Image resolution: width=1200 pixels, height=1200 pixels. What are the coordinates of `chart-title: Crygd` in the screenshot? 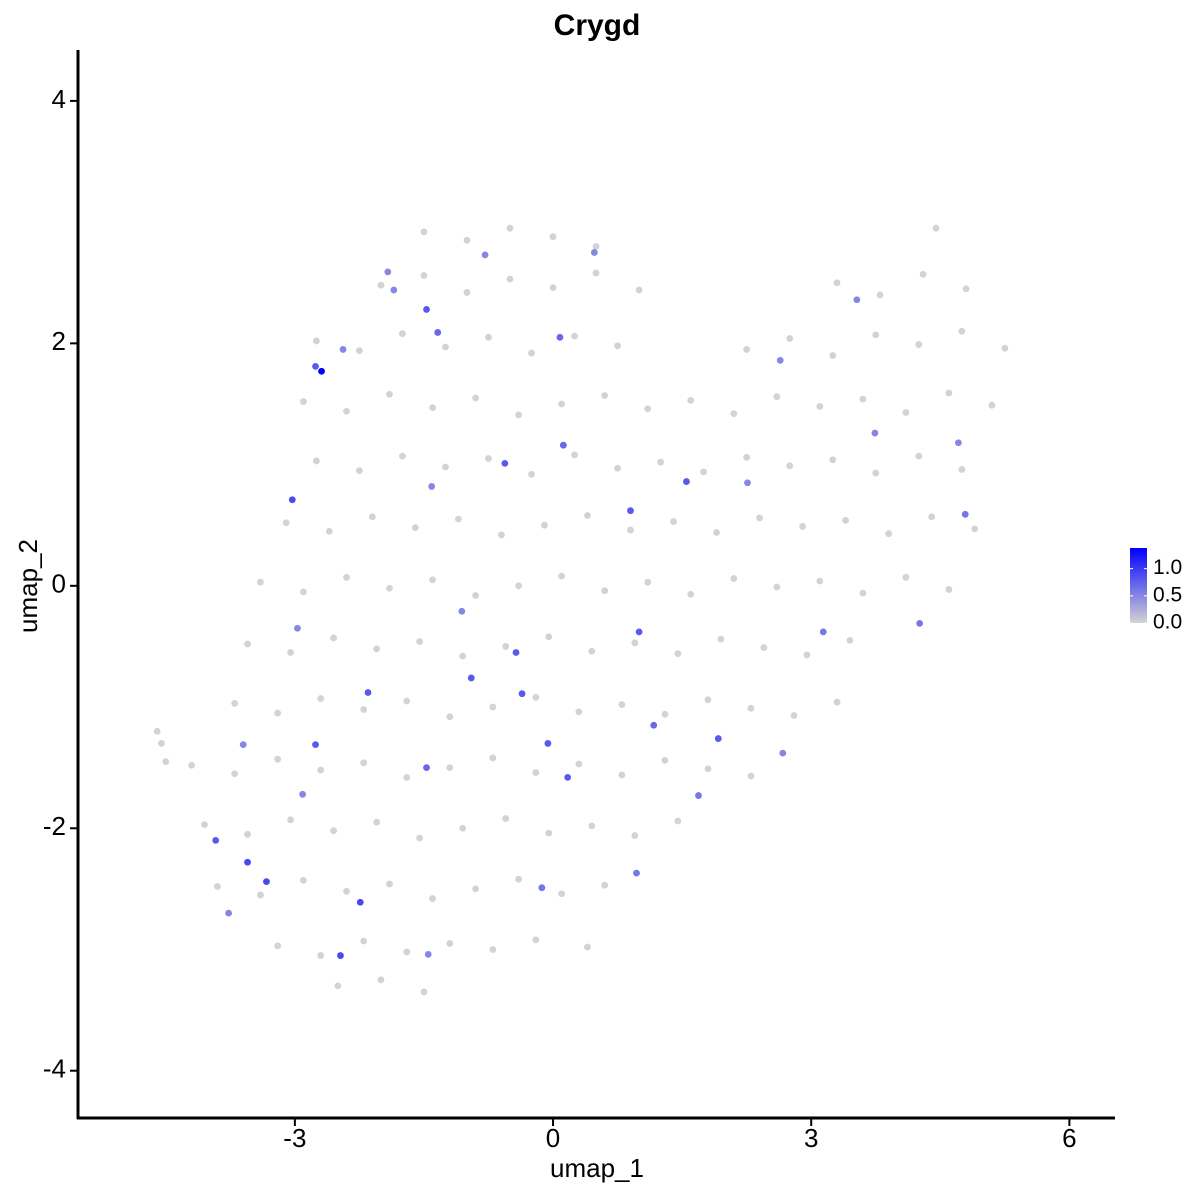 It's located at (597, 25).